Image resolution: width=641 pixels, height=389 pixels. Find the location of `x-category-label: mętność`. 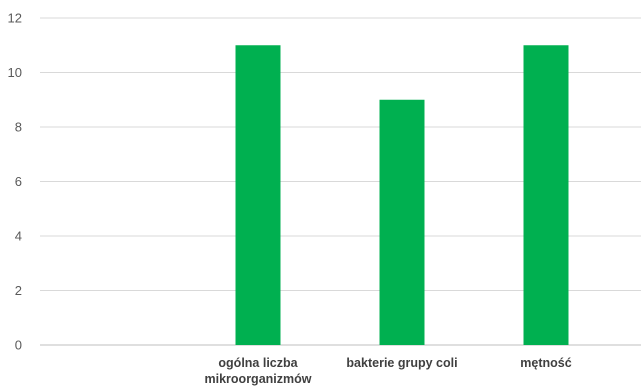

x-category-label: mętność is located at coordinates (545, 363).